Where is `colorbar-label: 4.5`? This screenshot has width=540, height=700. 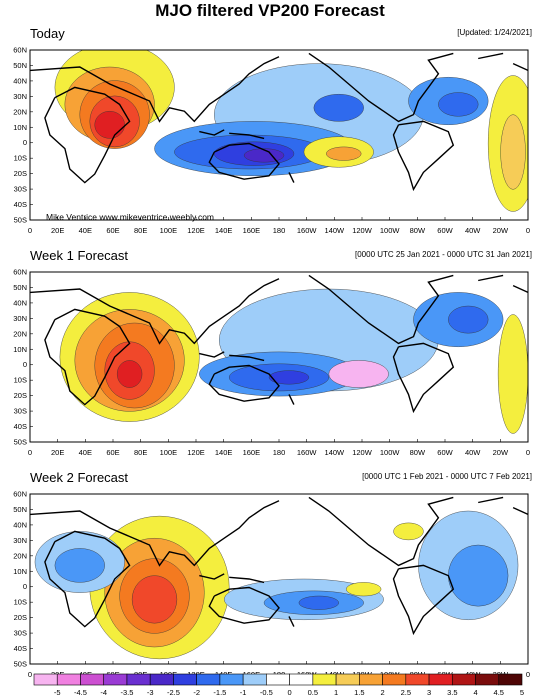 colorbar-label: 4.5 is located at coordinates (499, 692).